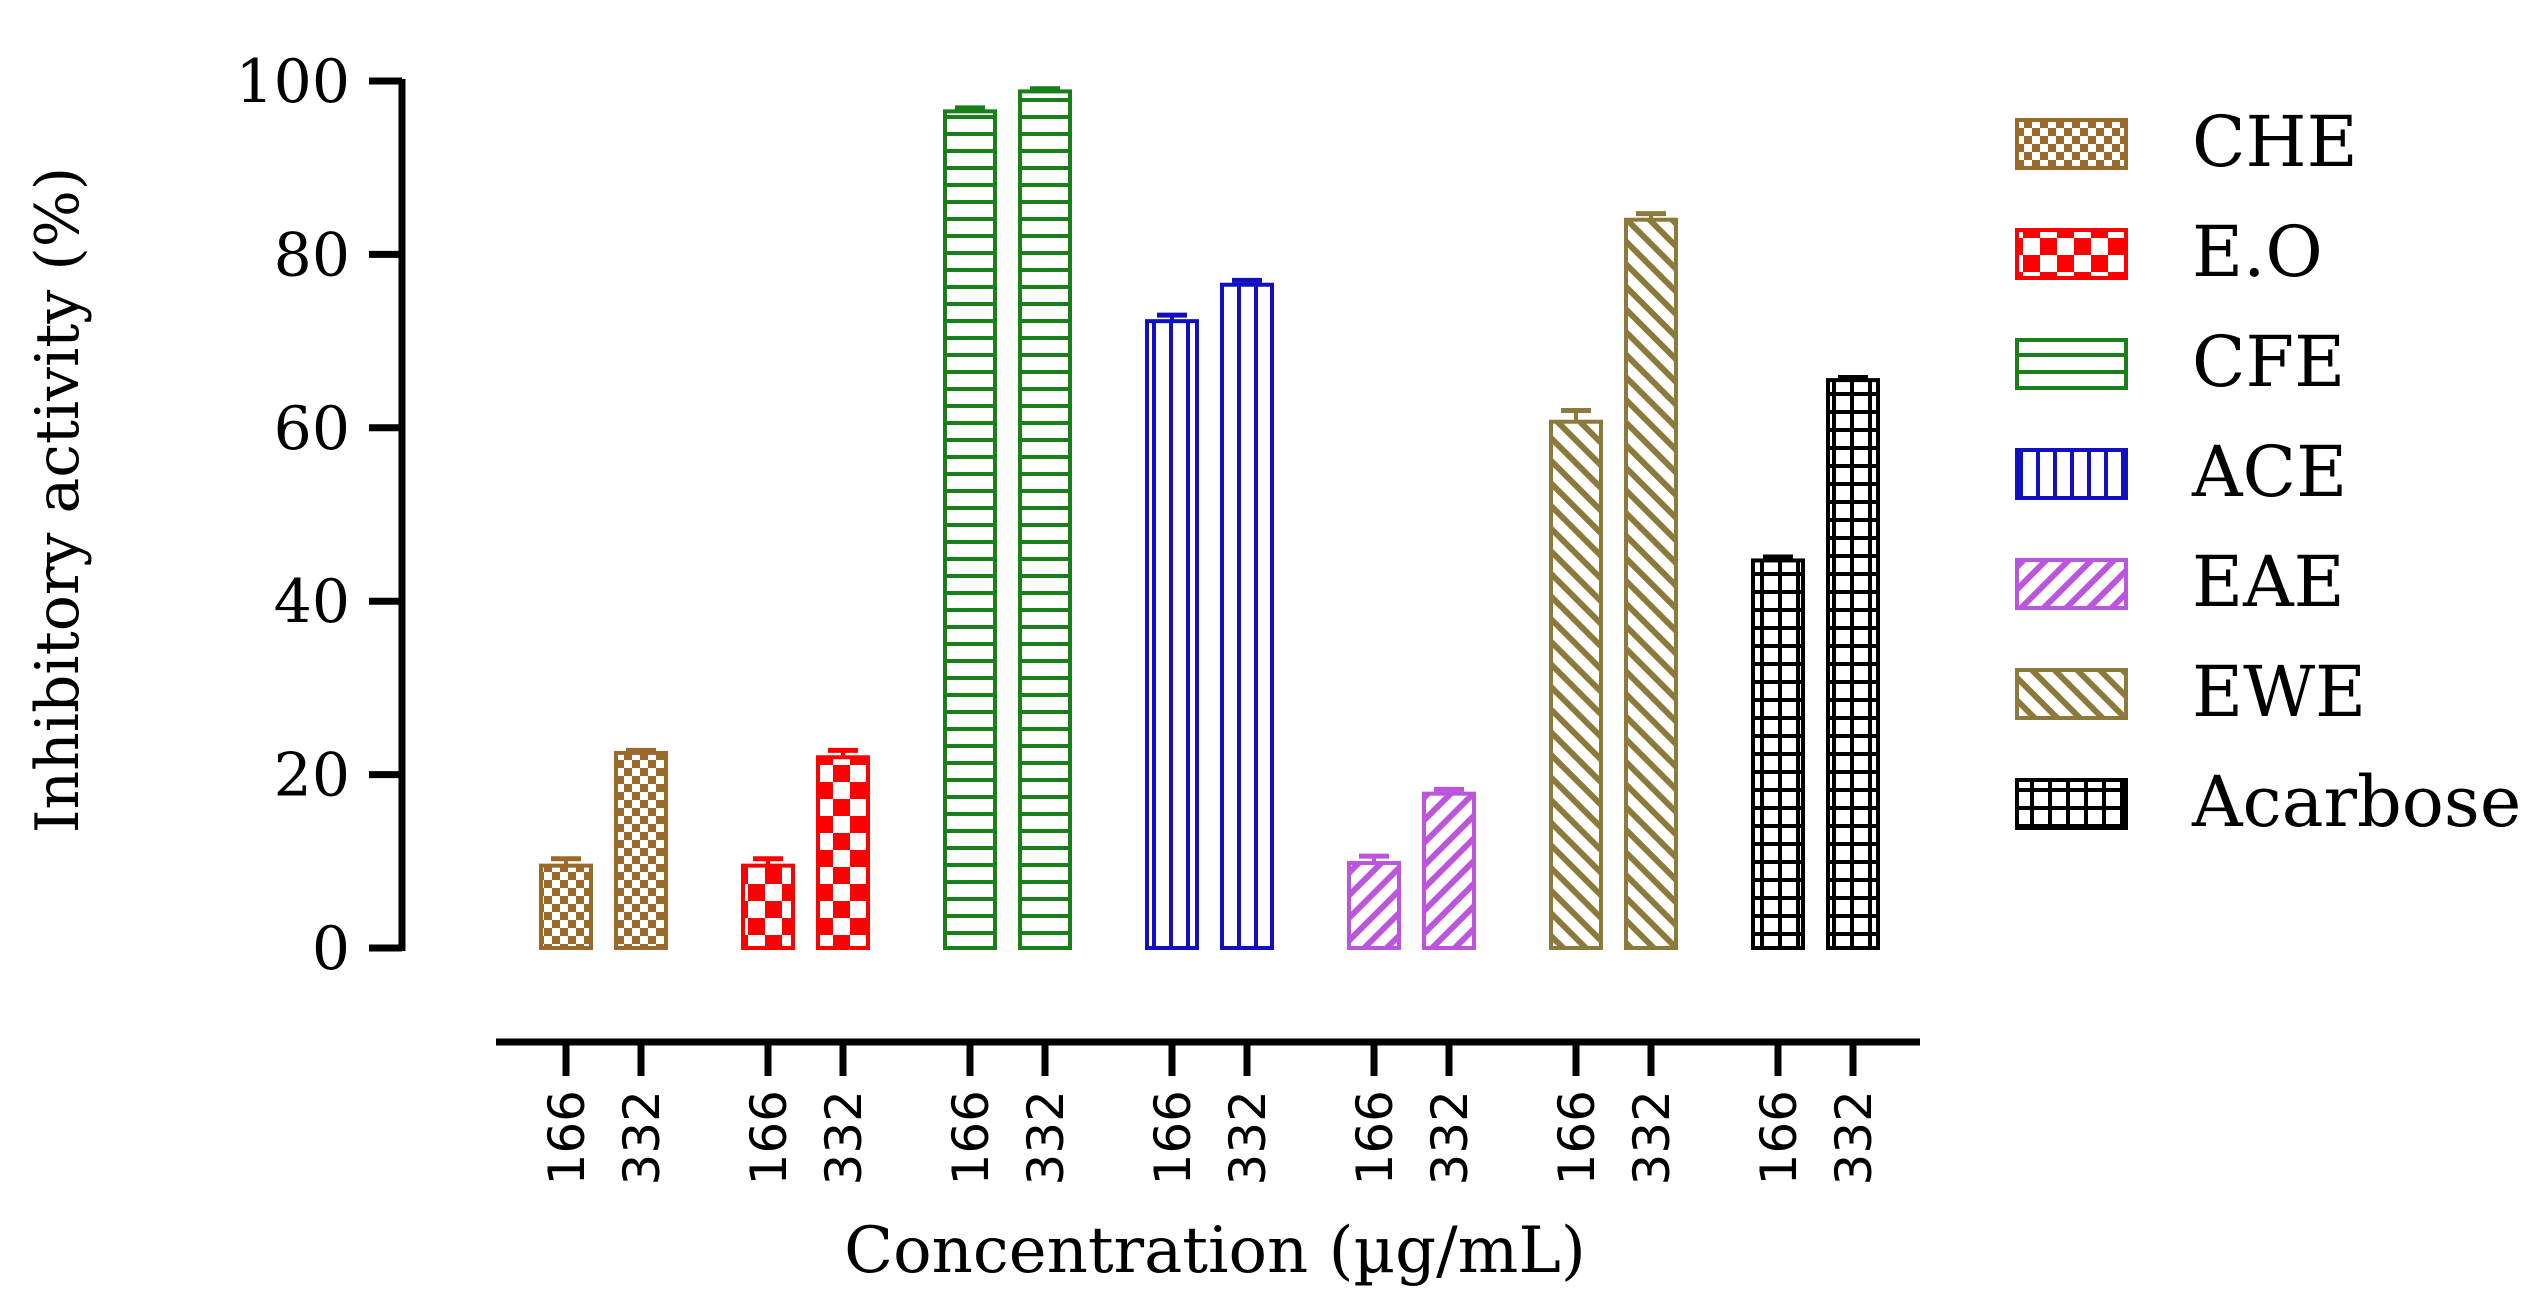  What do you see at coordinates (2268, 582) in the screenshot?
I see `legend-label: EAE` at bounding box center [2268, 582].